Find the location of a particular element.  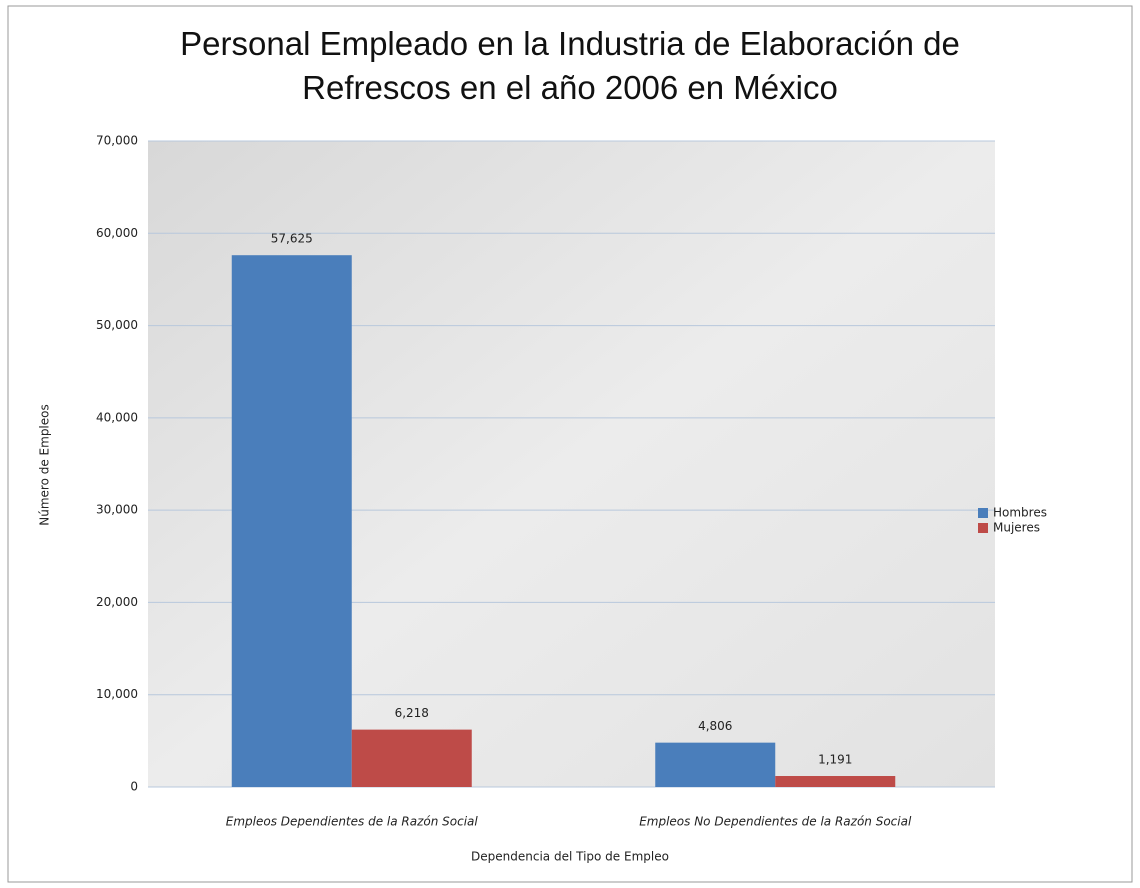

data-label: 6,218 is located at coordinates (412, 713).